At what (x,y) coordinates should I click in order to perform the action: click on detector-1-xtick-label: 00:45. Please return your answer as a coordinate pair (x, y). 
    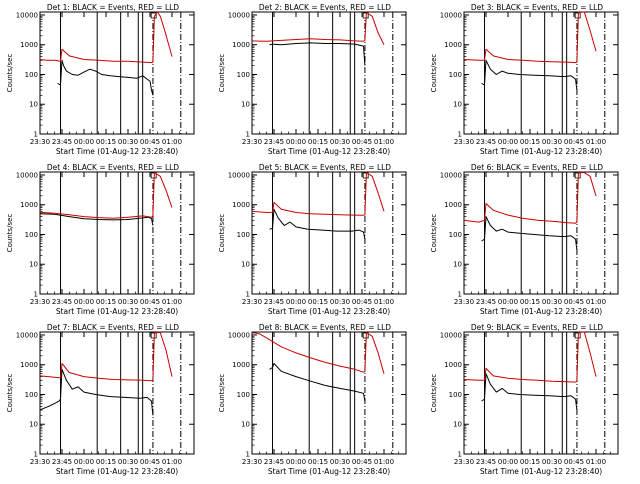
    Looking at the image, I should click on (150, 142).